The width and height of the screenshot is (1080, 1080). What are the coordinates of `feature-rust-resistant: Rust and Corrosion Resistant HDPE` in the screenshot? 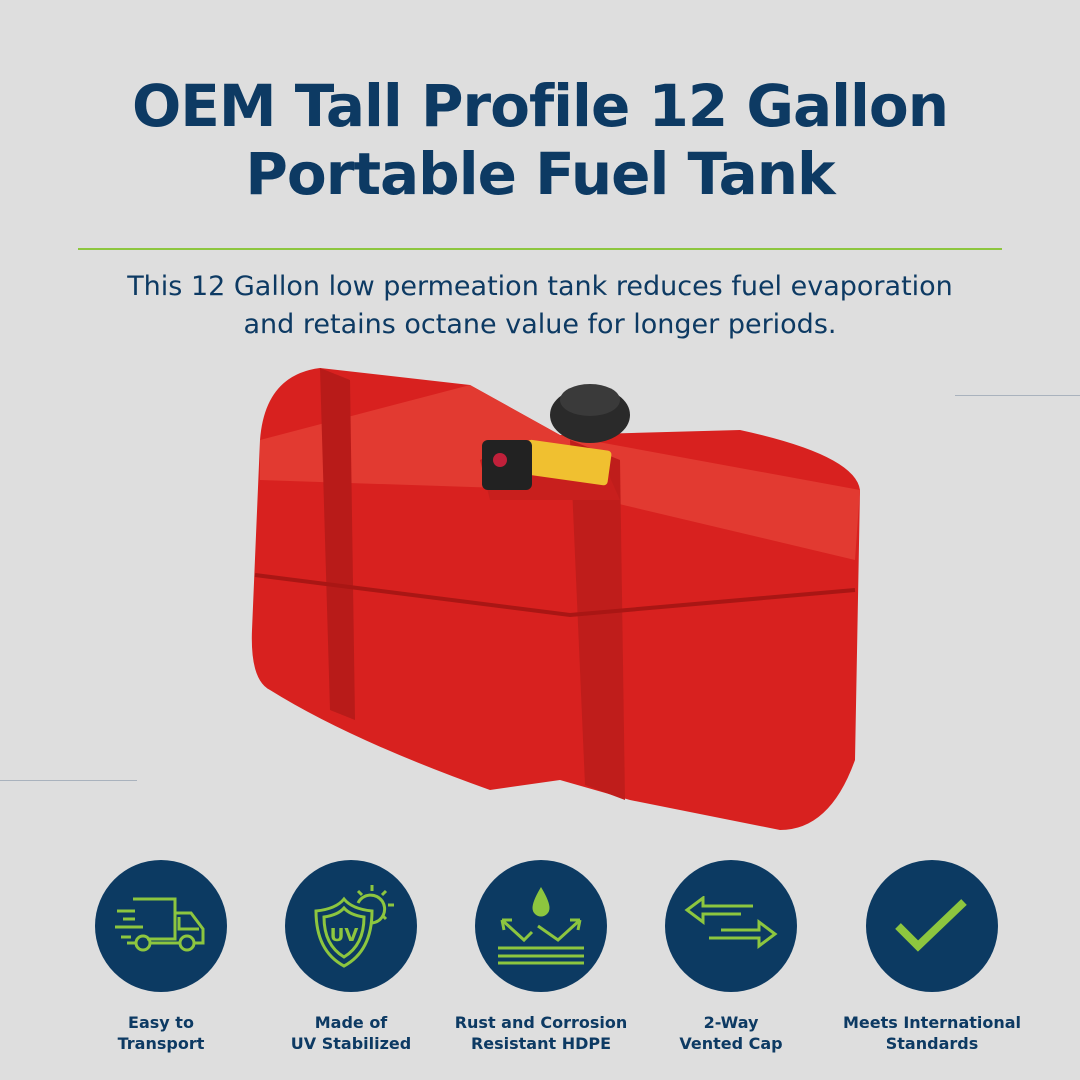 It's located at (541, 957).